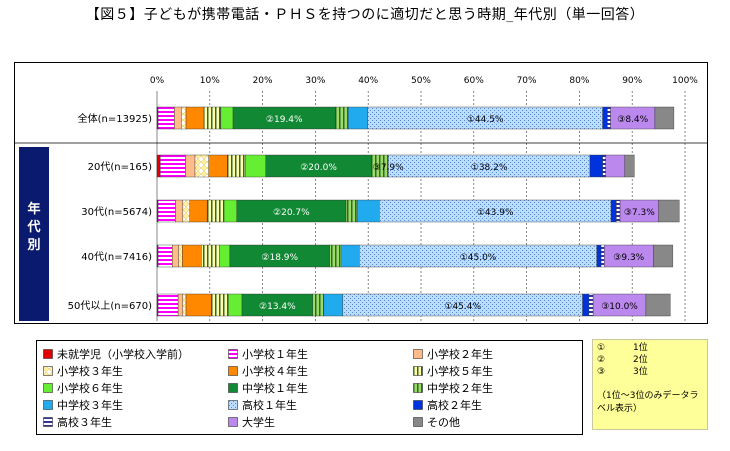  I want to click on group-side-label: 年代別, so click(34, 234).